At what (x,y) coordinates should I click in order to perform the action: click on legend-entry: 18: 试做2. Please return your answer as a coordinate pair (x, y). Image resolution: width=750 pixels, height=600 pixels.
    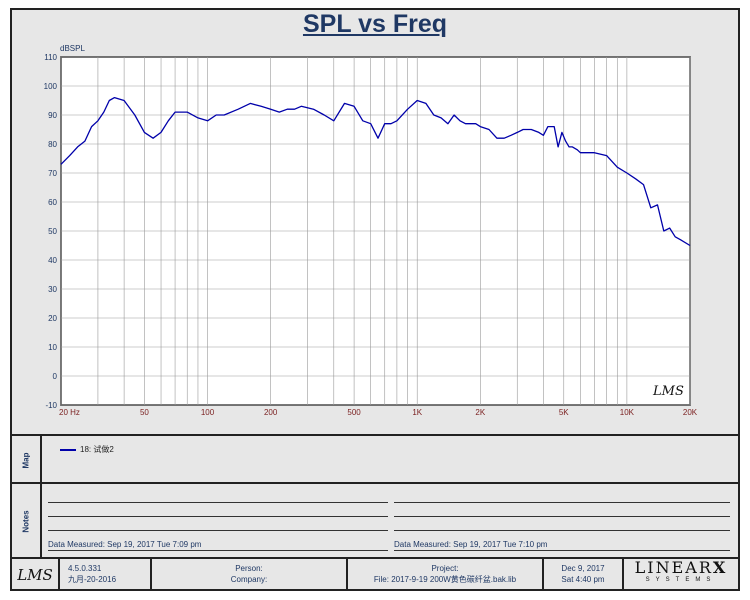
    Looking at the image, I should click on (97, 449).